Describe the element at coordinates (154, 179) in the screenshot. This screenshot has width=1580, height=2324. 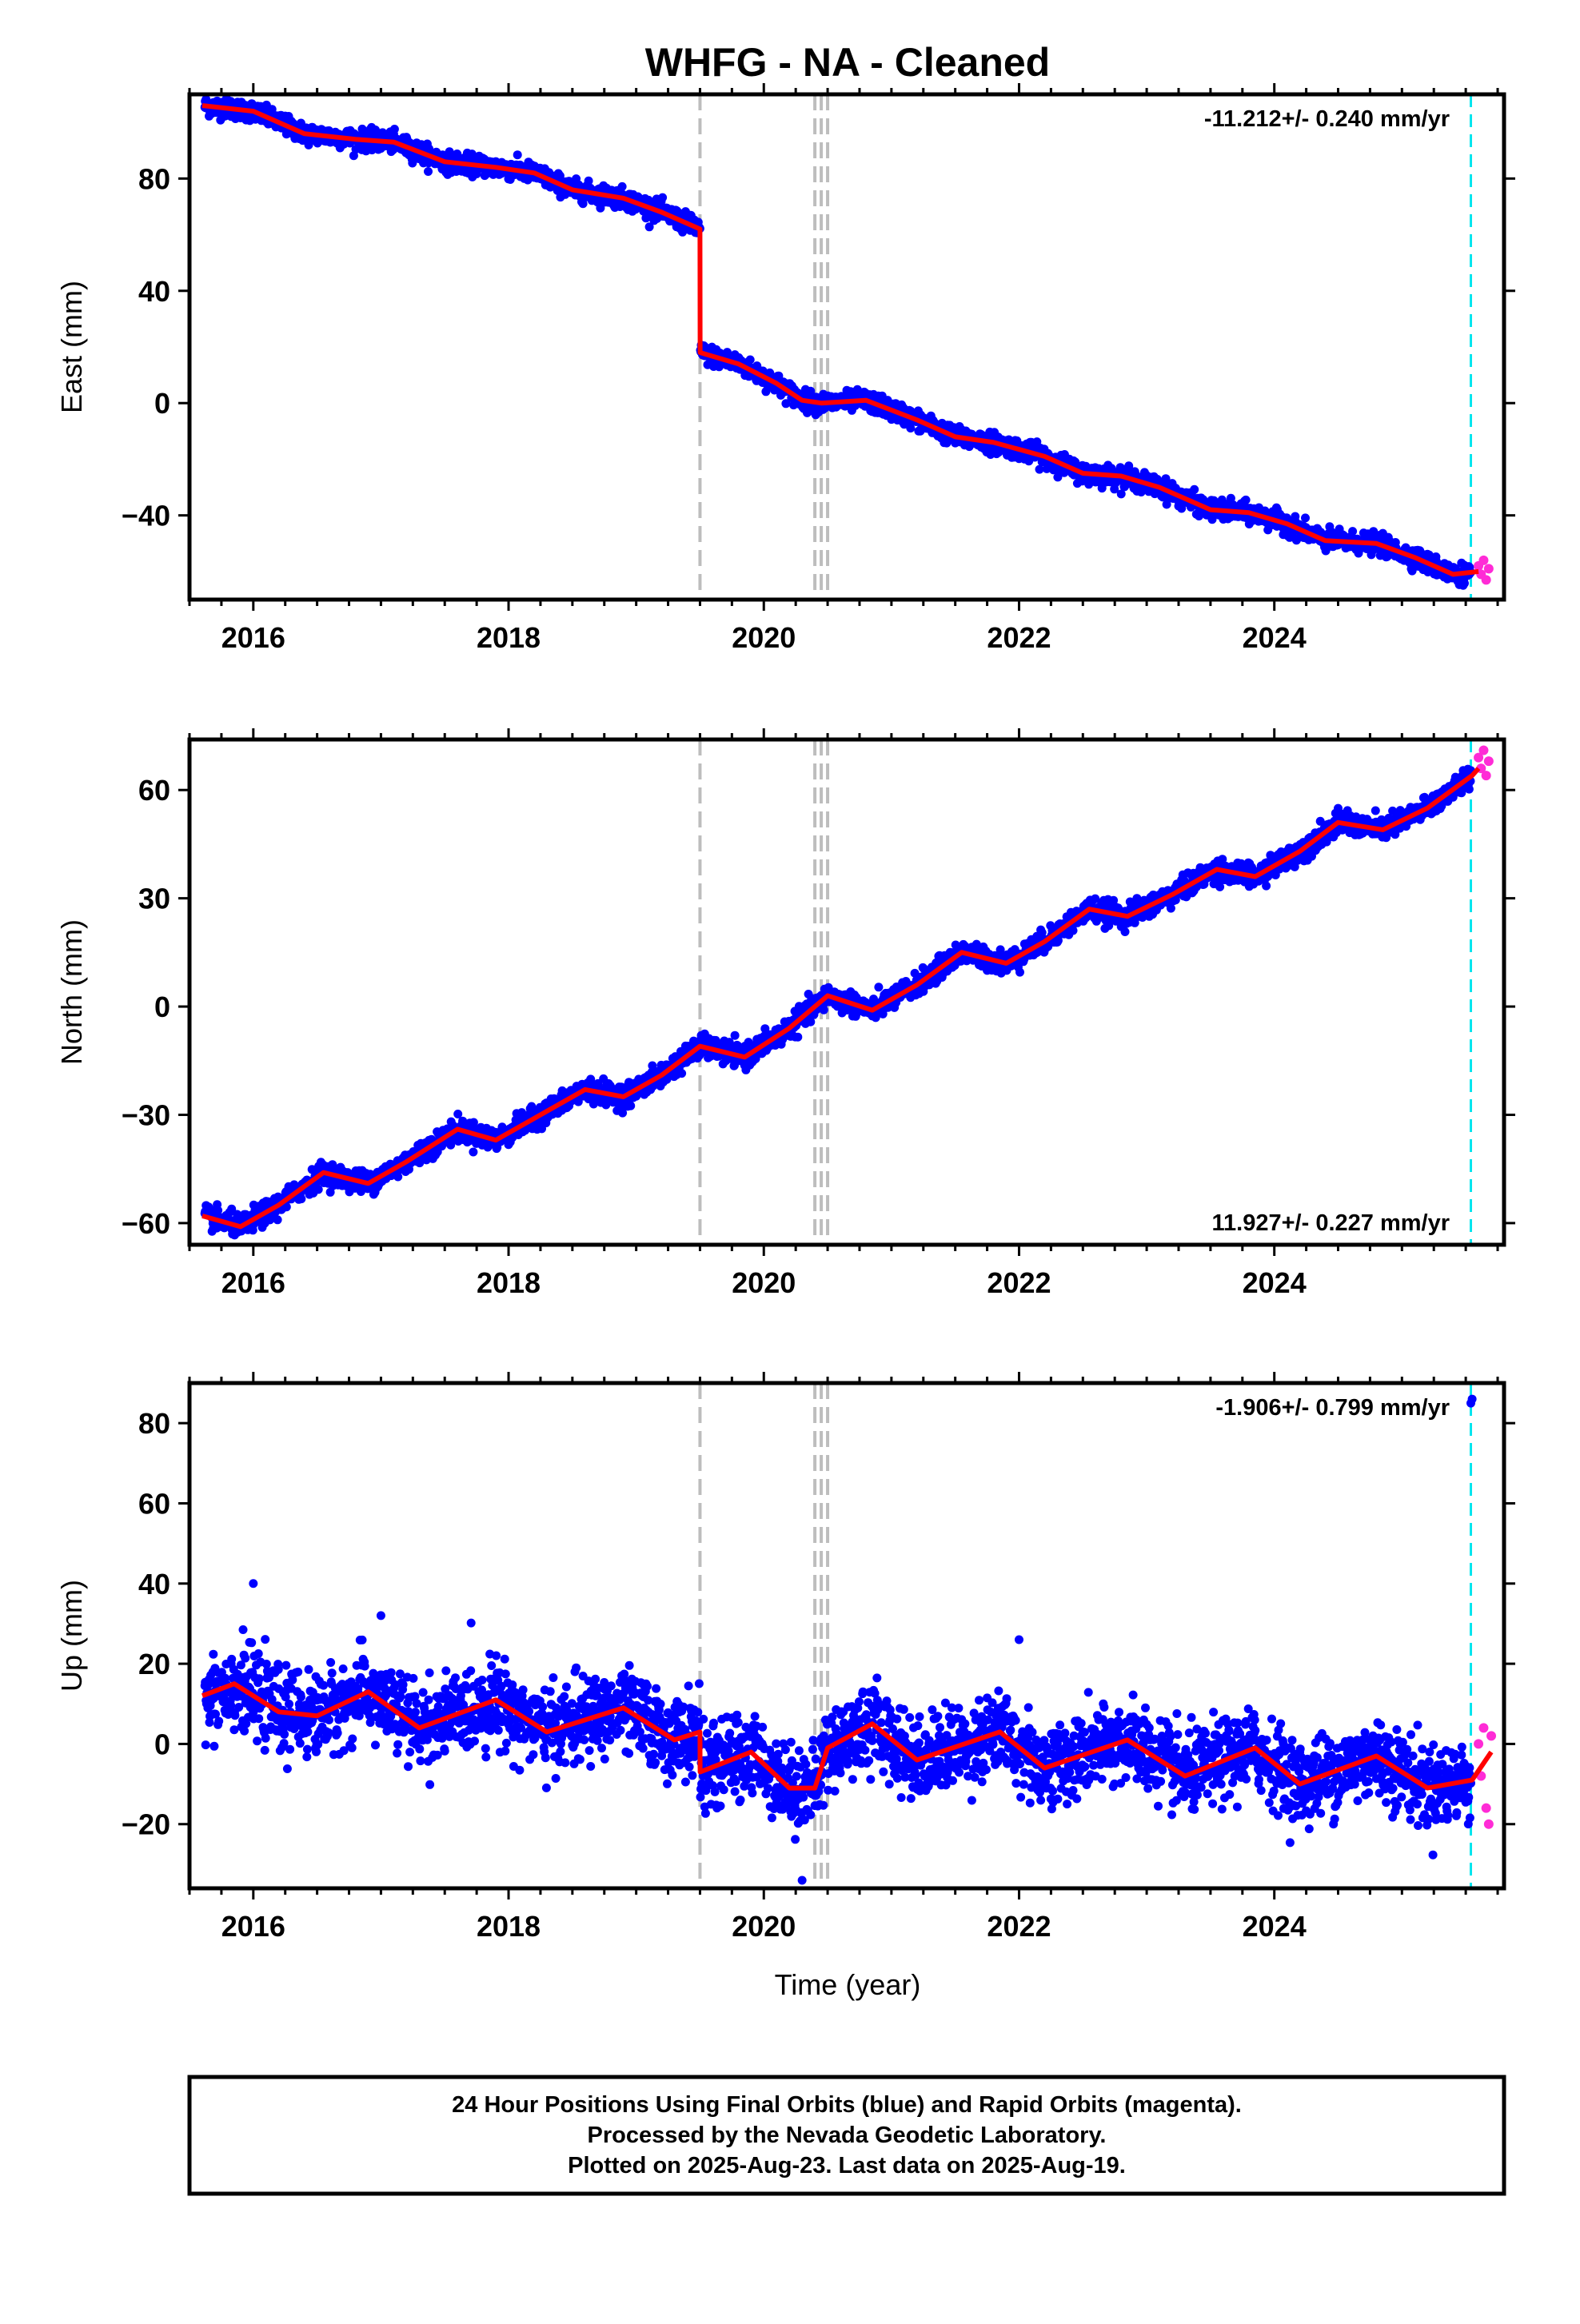
I see `y-tick-label: 80` at that location.